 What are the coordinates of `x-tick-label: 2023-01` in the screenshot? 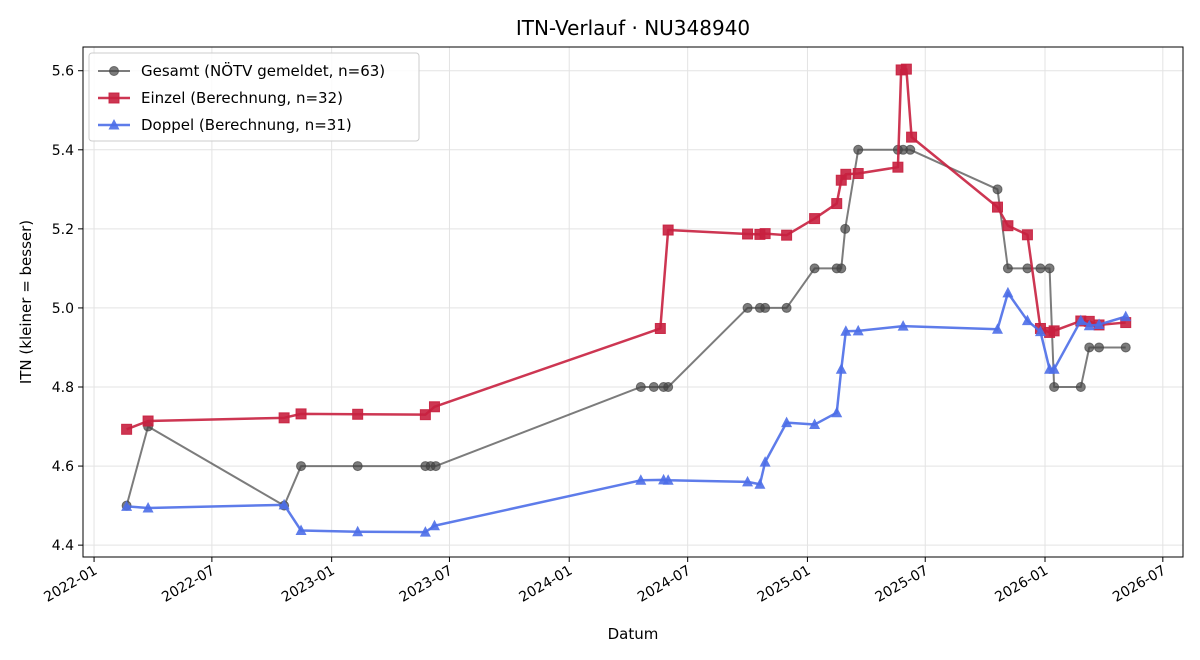 It's located at (308, 584).